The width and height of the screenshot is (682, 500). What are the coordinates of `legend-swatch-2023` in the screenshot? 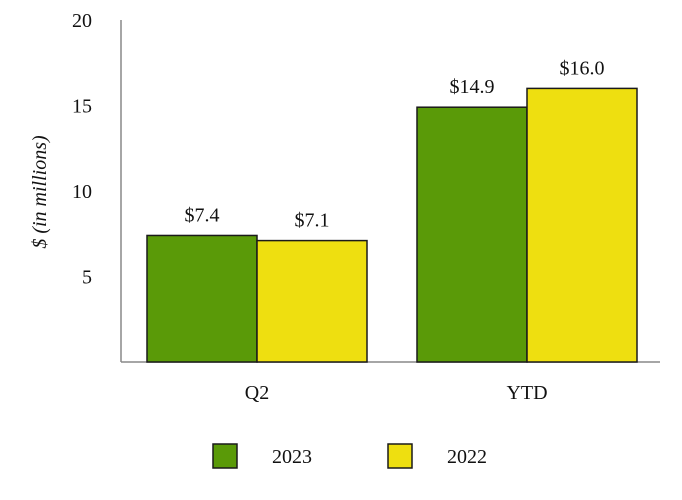 It's located at (225, 456).